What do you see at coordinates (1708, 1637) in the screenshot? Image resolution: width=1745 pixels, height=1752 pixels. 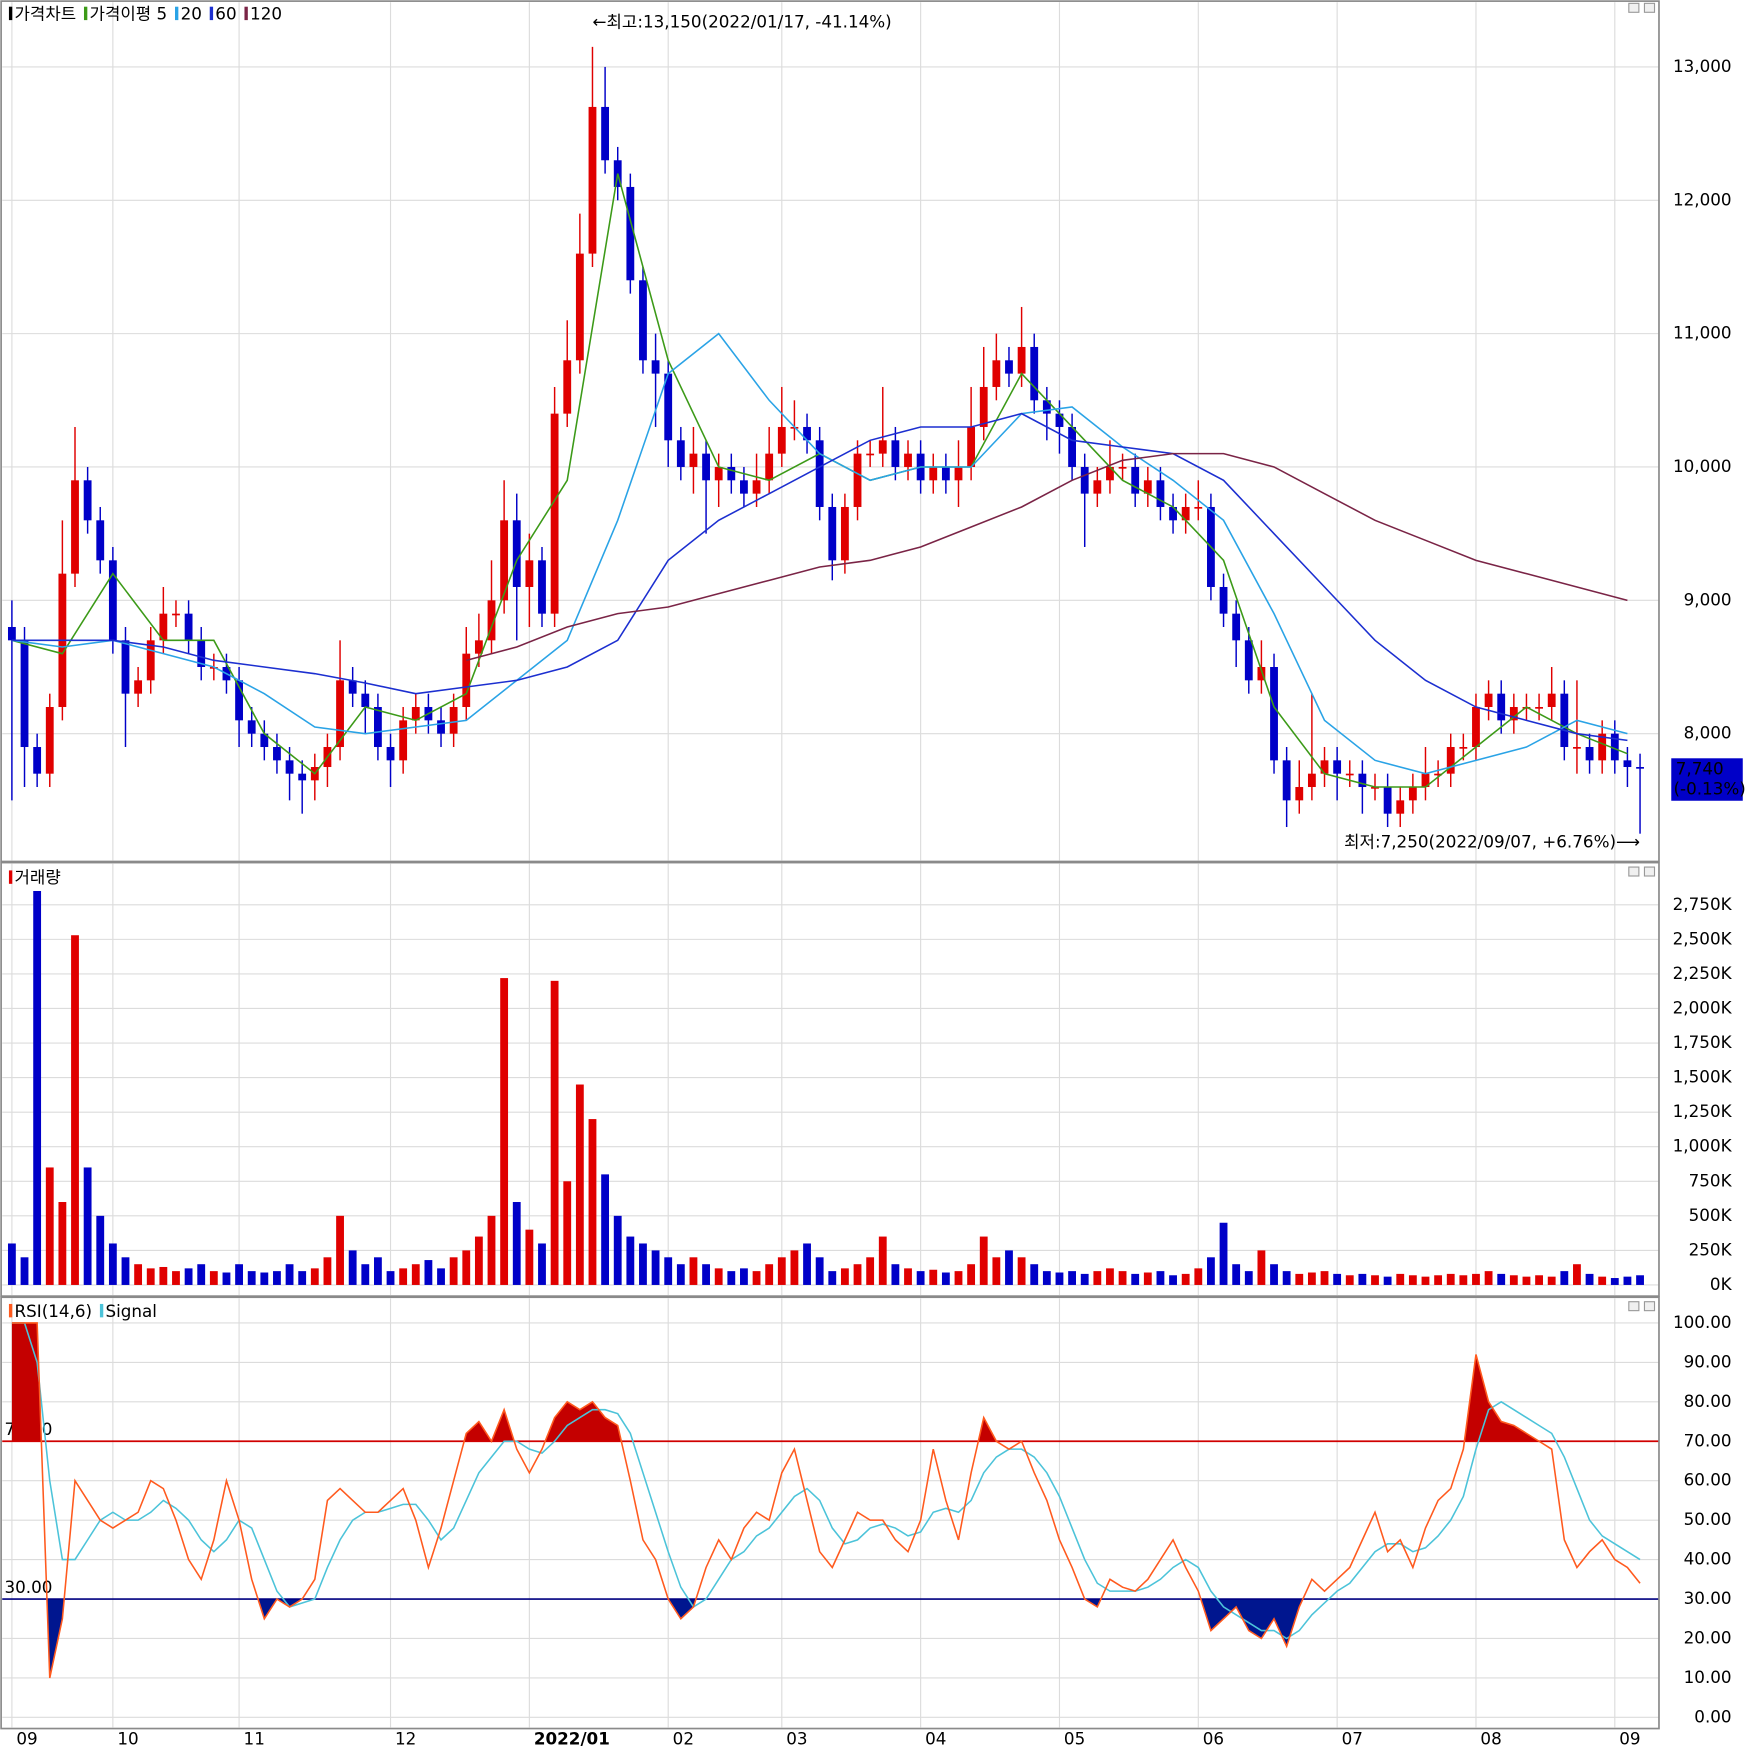 I see `y-tick-label: 20.00` at bounding box center [1708, 1637].